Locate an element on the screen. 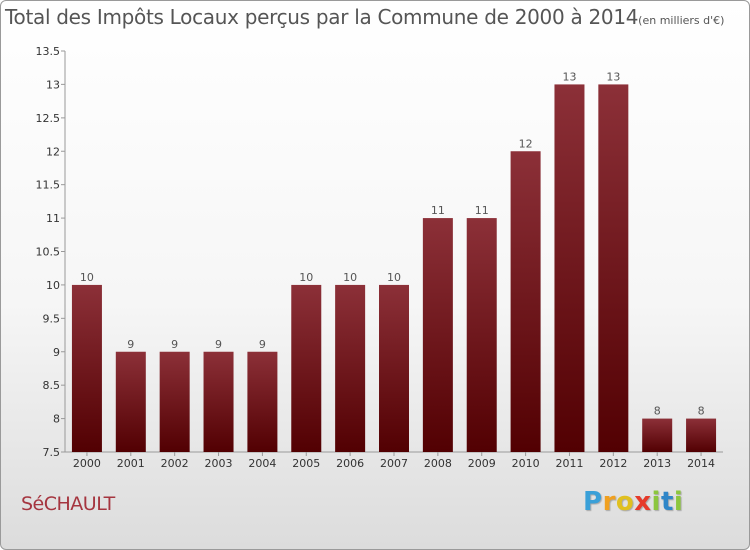 The image size is (750, 550). logo-letter: o is located at coordinates (625, 502).